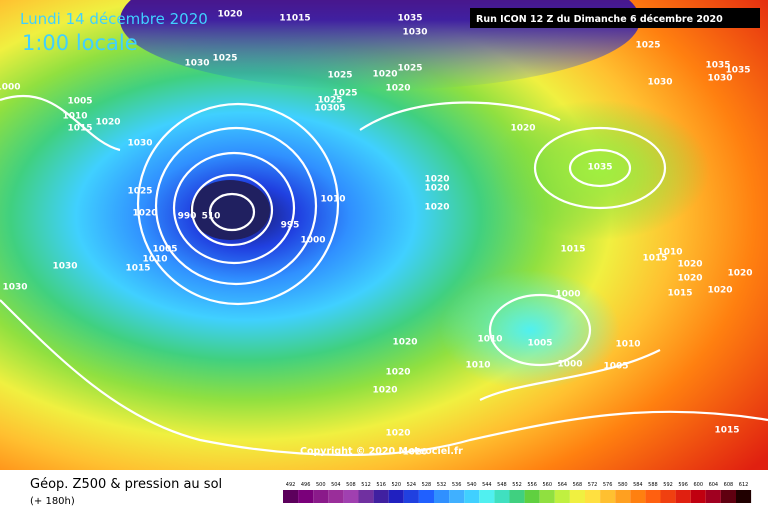 Image resolution: width=768 pixels, height=512 pixels. What do you see at coordinates (502, 485) in the screenshot?
I see `scale-label: 548` at bounding box center [502, 485].